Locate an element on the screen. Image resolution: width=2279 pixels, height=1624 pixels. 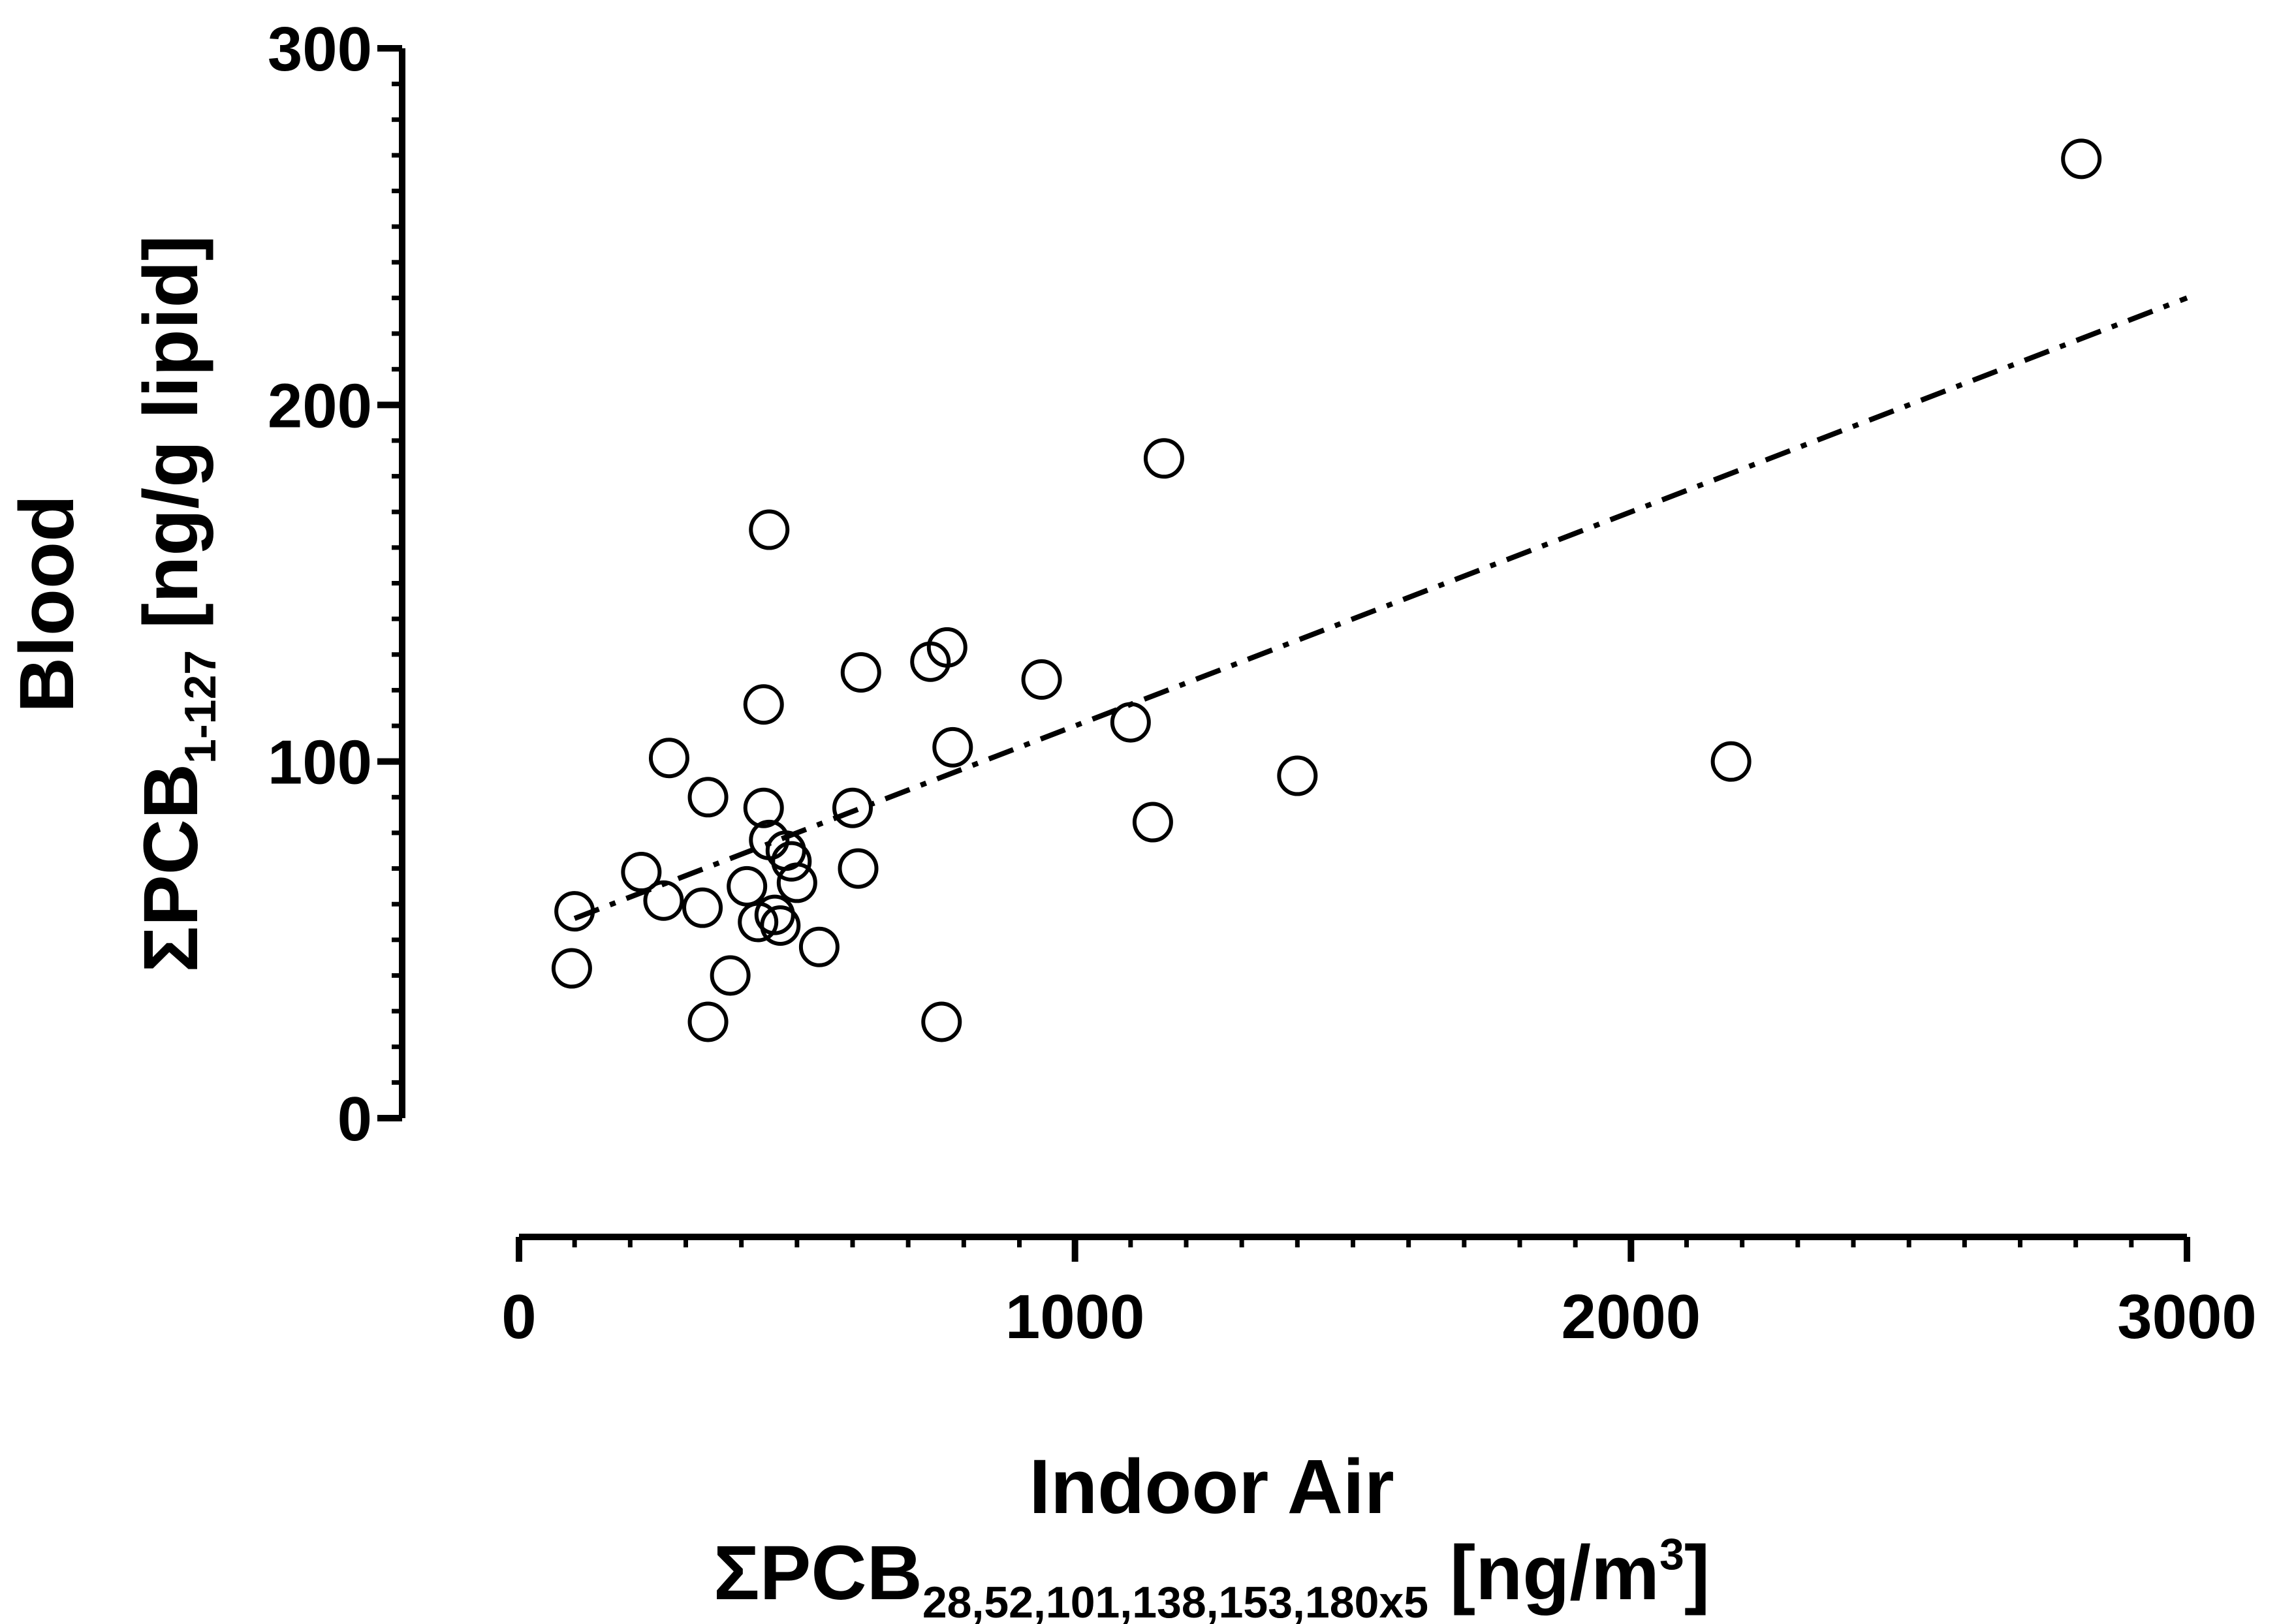
x-axis-title: Indoor Air is located at coordinates (1211, 1487).